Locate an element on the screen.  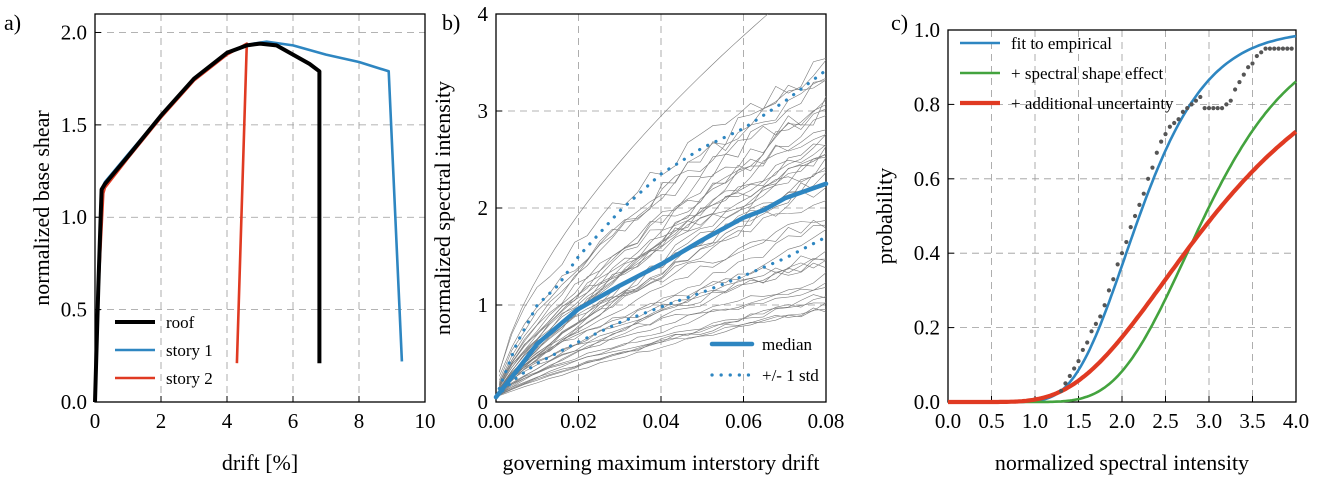
y-tick-label: 1.0 is located at coordinates (927, 30).